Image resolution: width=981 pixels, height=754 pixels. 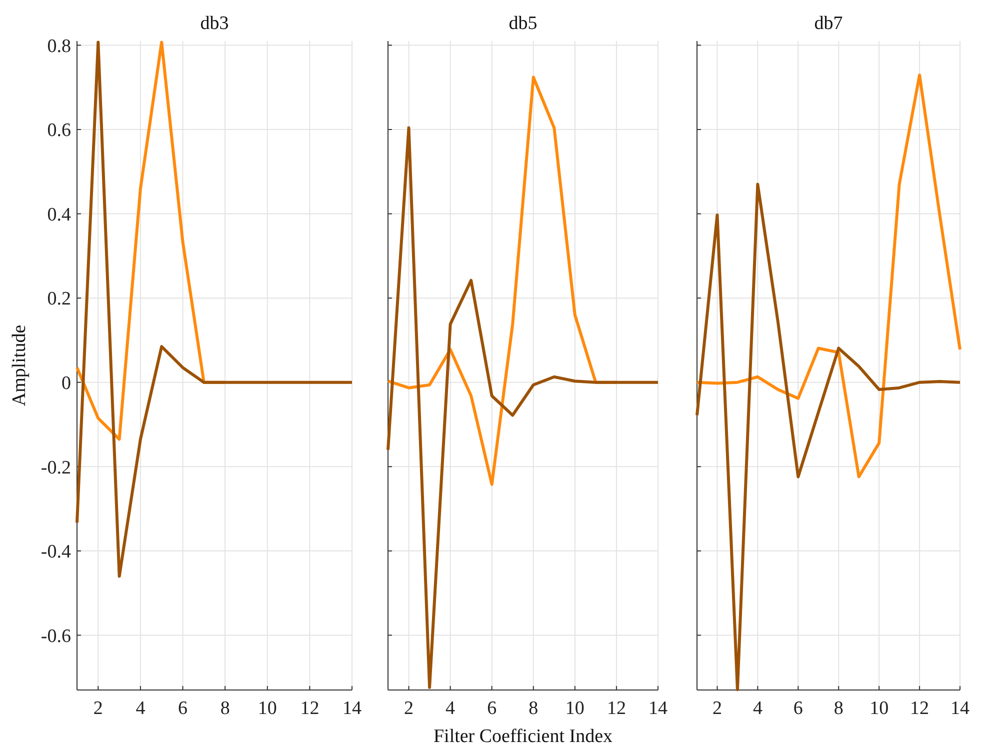 What do you see at coordinates (56, 552) in the screenshot?
I see `y-tick-label: -0.4` at bounding box center [56, 552].